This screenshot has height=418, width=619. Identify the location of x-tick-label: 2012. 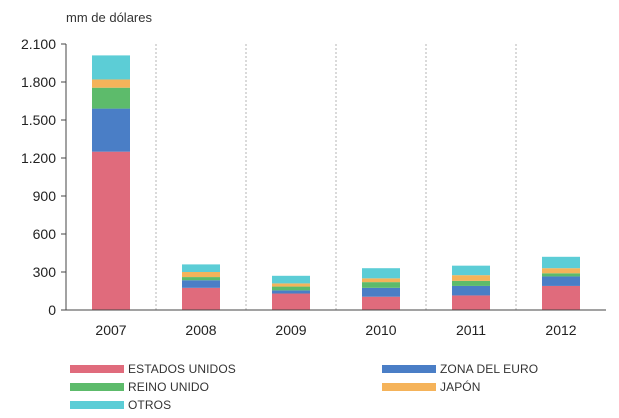
(560, 330).